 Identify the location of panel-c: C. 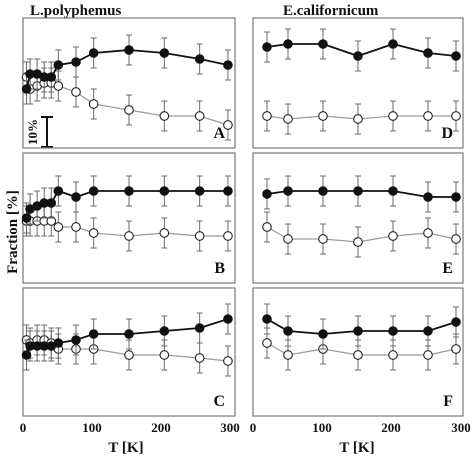
(128, 352).